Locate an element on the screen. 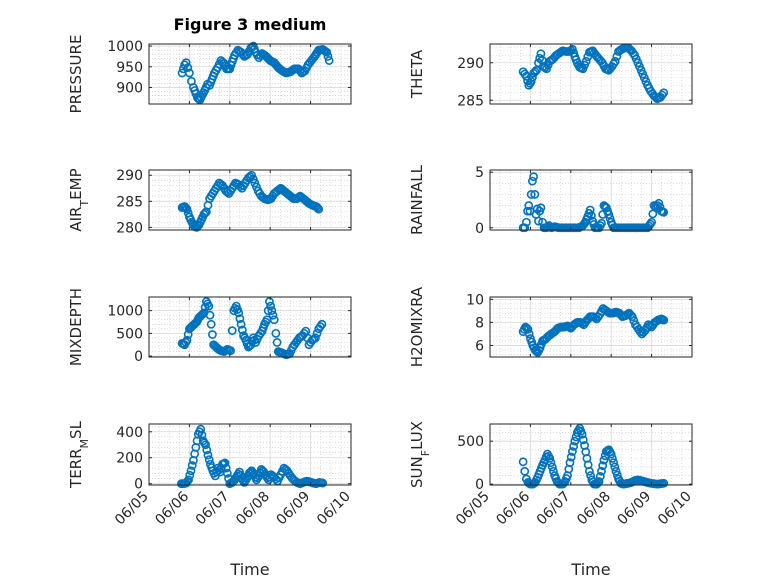 Image resolution: width=778 pixels, height=583 pixels. subplot-air_temp: 280 285 290 AIRTEMP is located at coordinates (209, 202).